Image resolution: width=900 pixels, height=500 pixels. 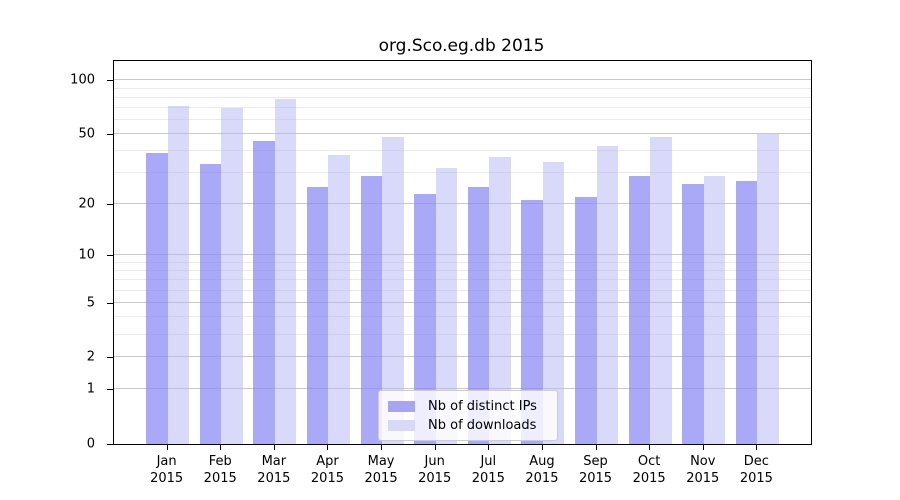 What do you see at coordinates (401, 406) in the screenshot?
I see `legend-swatch-distinct-ips` at bounding box center [401, 406].